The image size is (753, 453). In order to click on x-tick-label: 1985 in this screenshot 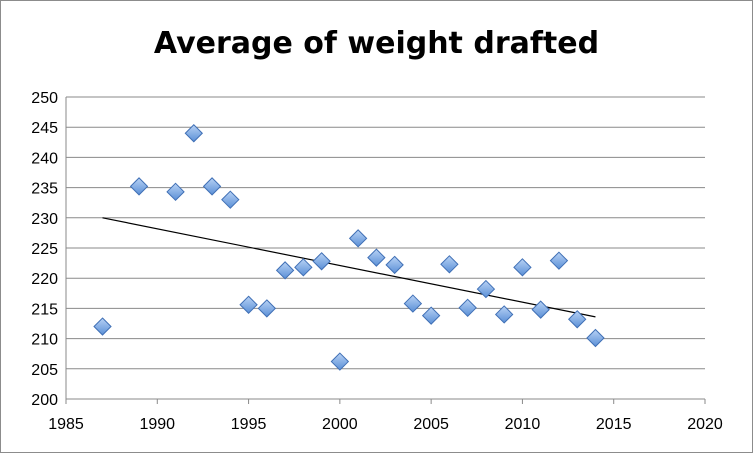, I will do `click(66, 424)`.